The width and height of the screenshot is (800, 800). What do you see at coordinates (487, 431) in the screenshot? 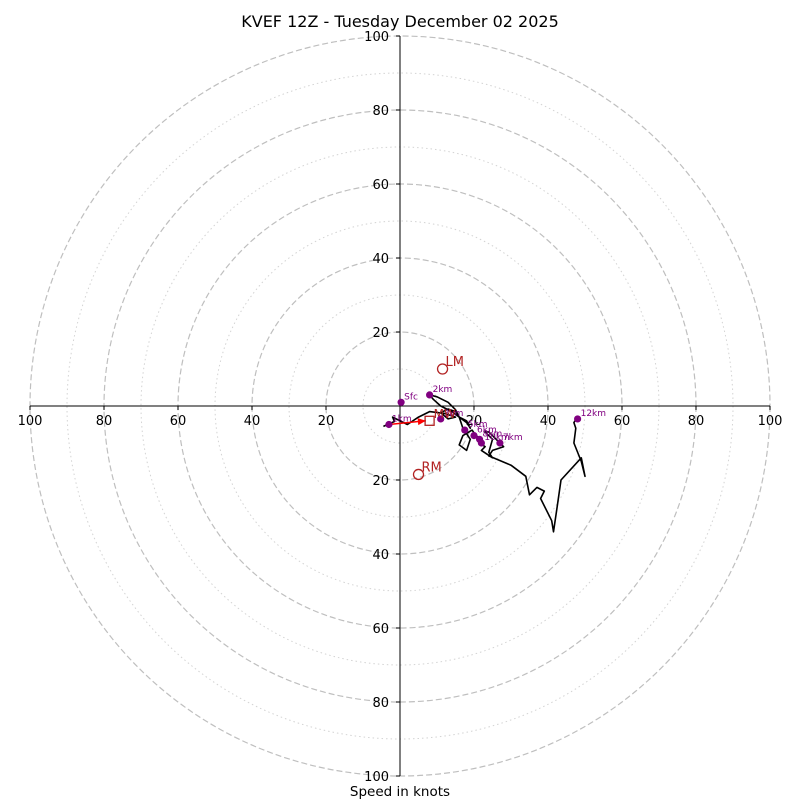
I see `height-label: 6km` at bounding box center [487, 431].